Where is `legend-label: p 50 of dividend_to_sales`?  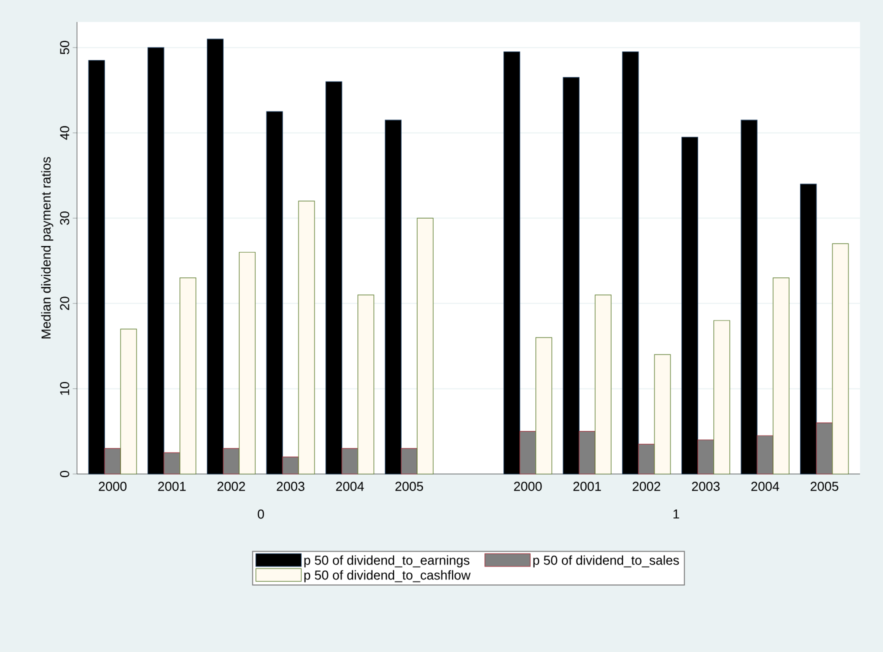
legend-label: p 50 of dividend_to_sales is located at coordinates (606, 561).